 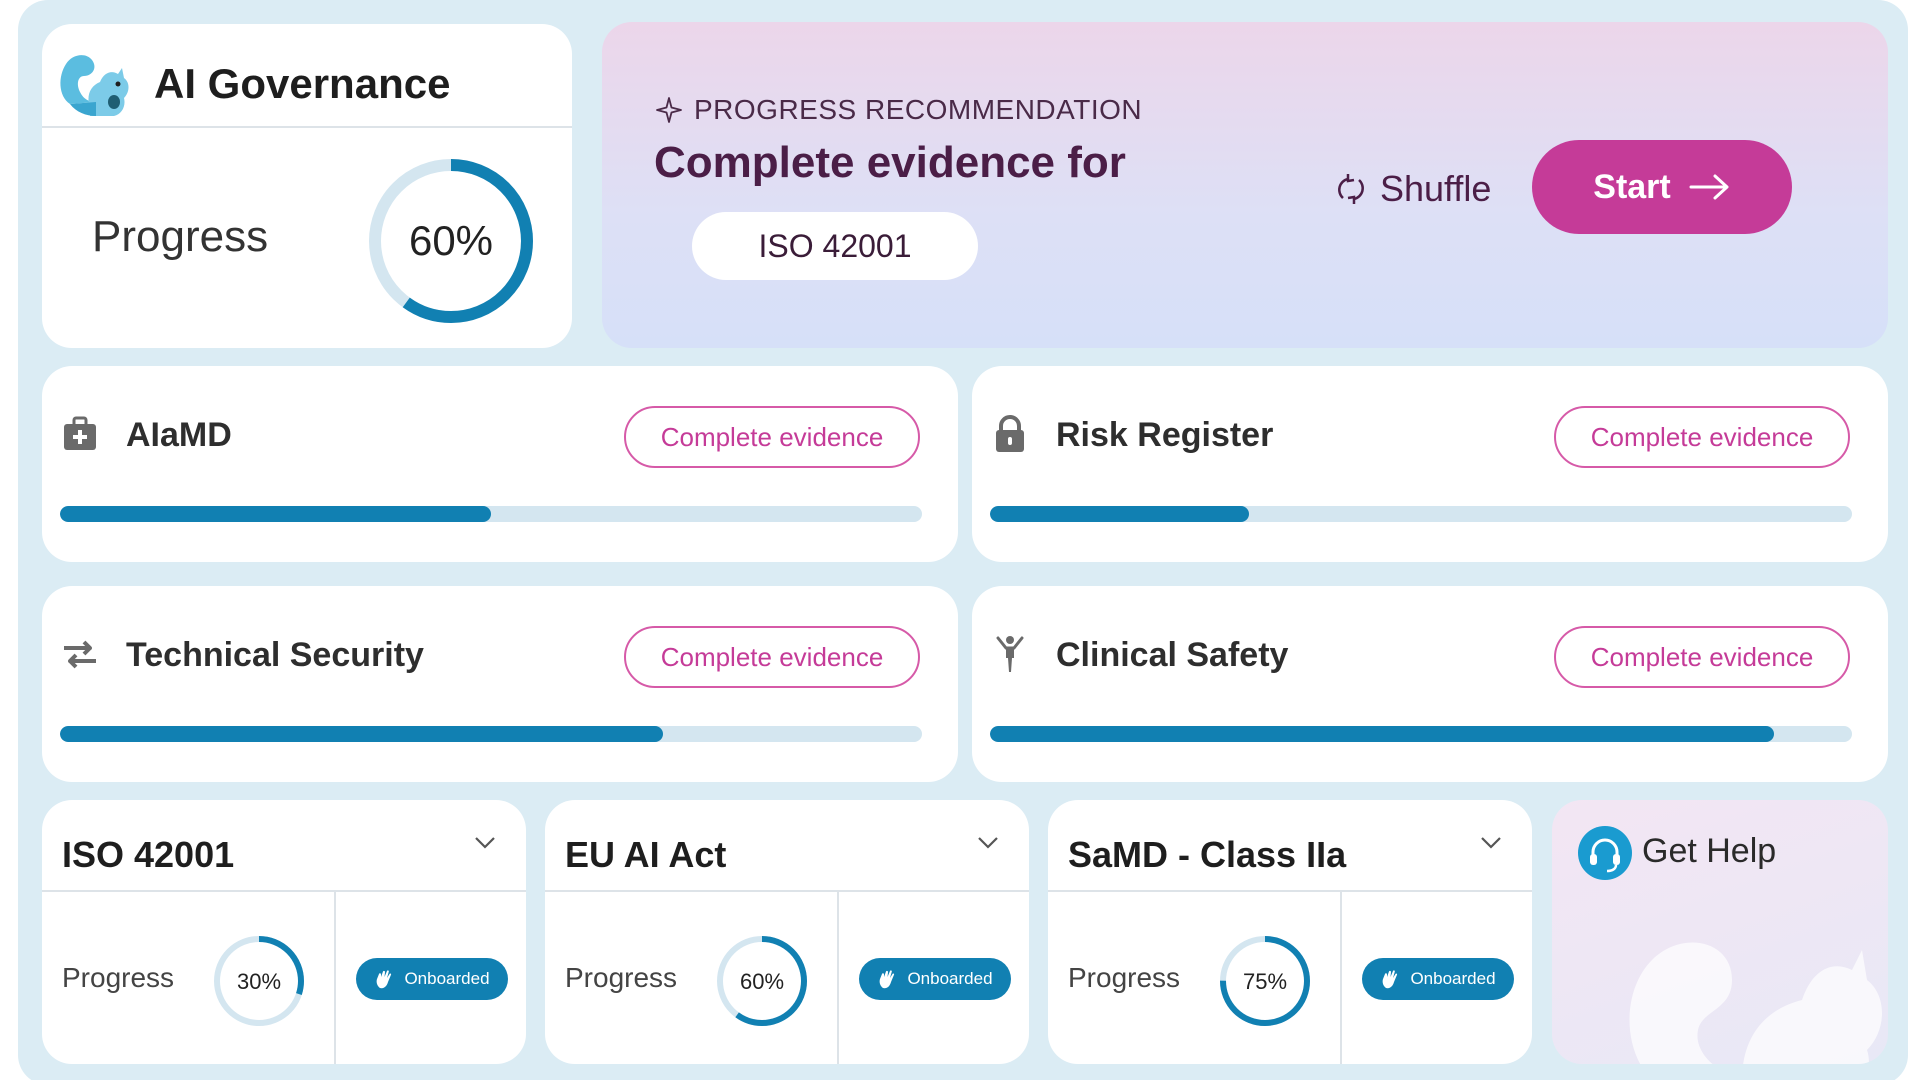 I want to click on governance-progress-label: Progress, so click(x=180, y=236).